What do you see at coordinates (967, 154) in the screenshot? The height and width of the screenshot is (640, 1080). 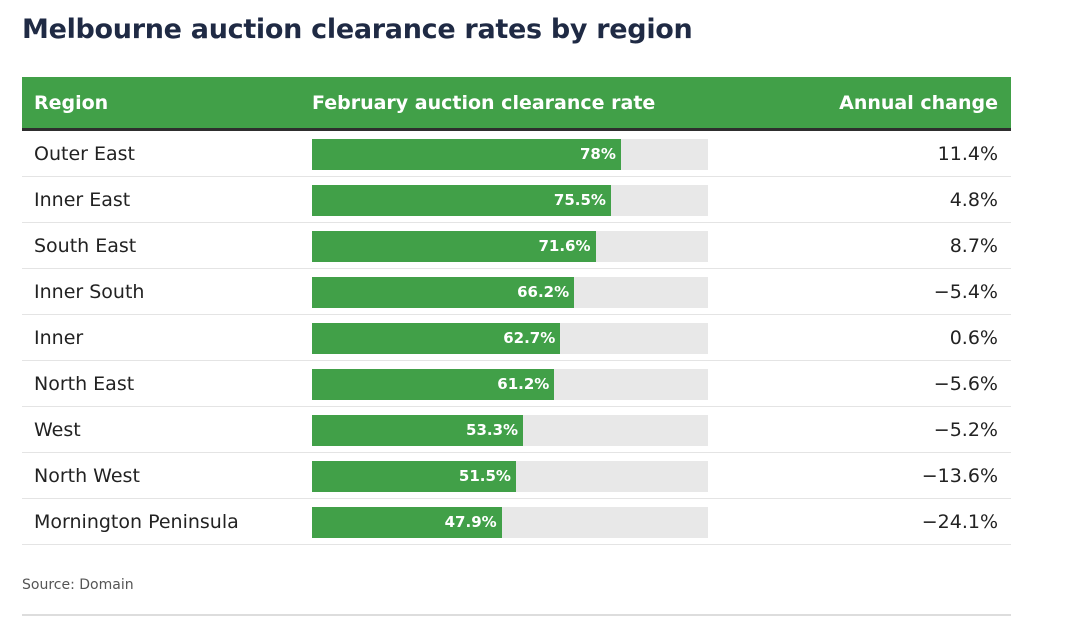 I see `annual-change-value: 11.4%` at bounding box center [967, 154].